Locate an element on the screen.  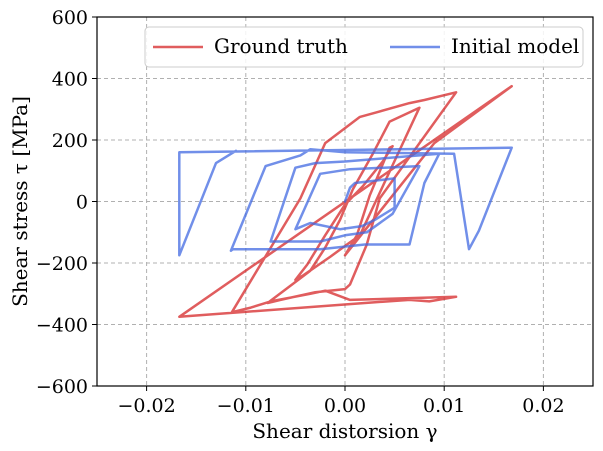
y-tick-label: 400 is located at coordinates (70, 80).